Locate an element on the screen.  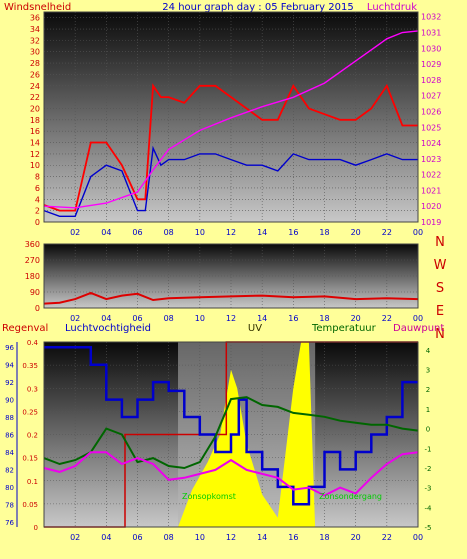
compass-direction-label: E is located at coordinates (440, 311).